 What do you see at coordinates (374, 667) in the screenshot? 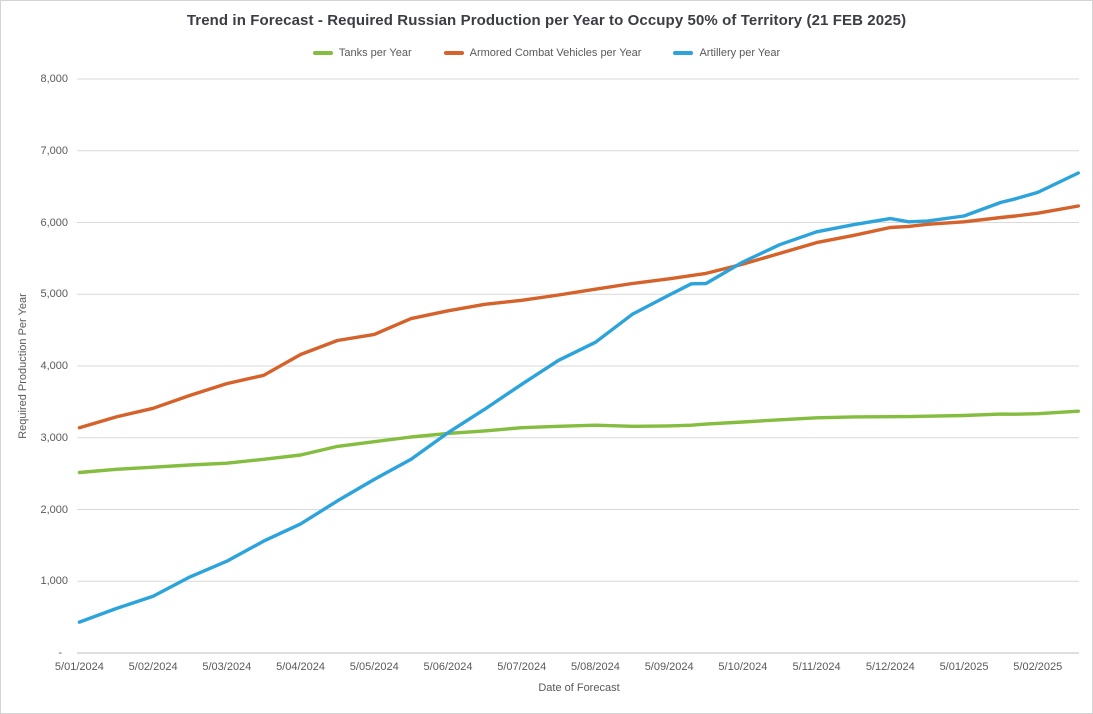
I see `x-tick-label: 5/05/2024` at bounding box center [374, 667].